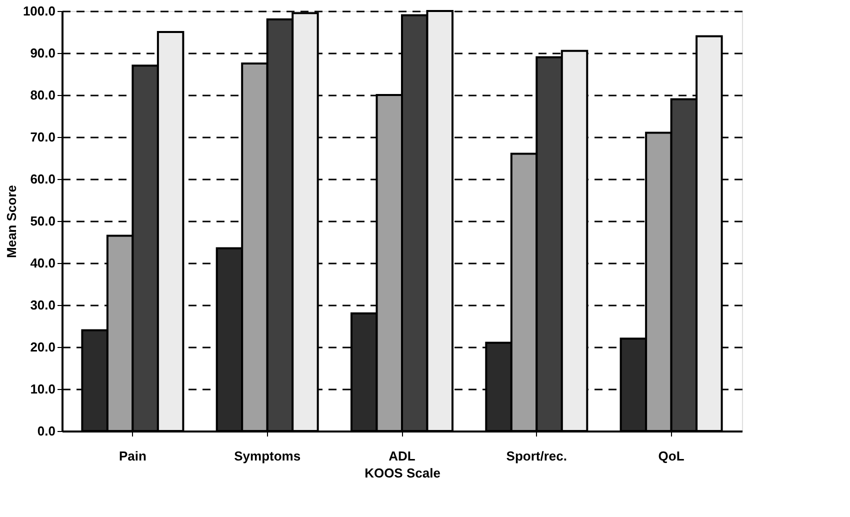 The height and width of the screenshot is (517, 850). What do you see at coordinates (46, 431) in the screenshot?
I see `y-tick-label: 0.0` at bounding box center [46, 431].